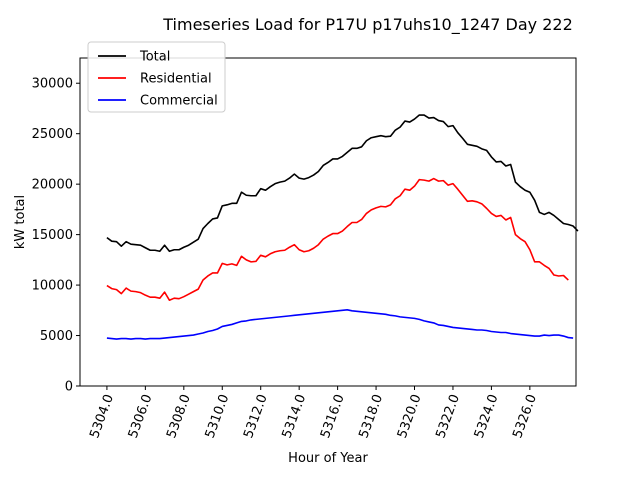 The height and width of the screenshot is (480, 640). I want to click on y-tick-label: 20000, so click(52, 185).